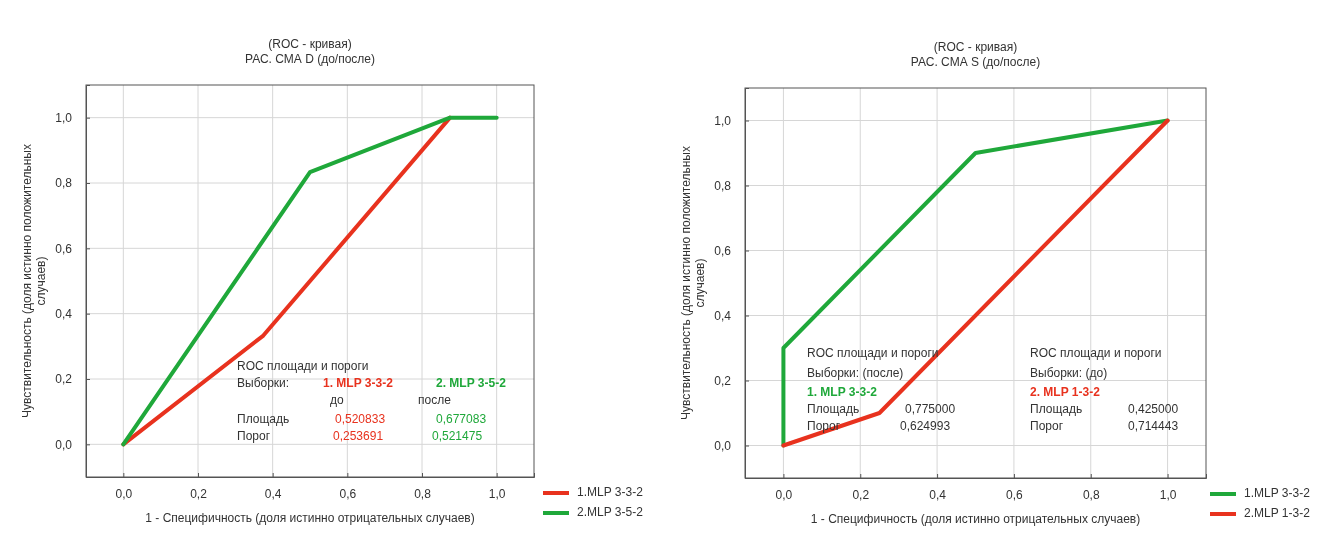 This screenshot has width=1333, height=541. Describe the element at coordinates (855, 373) in the screenshot. I see `annotation: Выборки: (после)` at that location.